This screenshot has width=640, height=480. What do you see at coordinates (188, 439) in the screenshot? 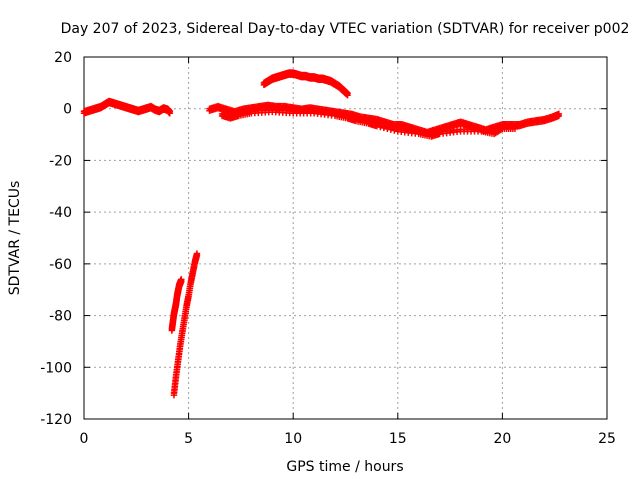
I see `x-tick-label: 5` at bounding box center [188, 439].